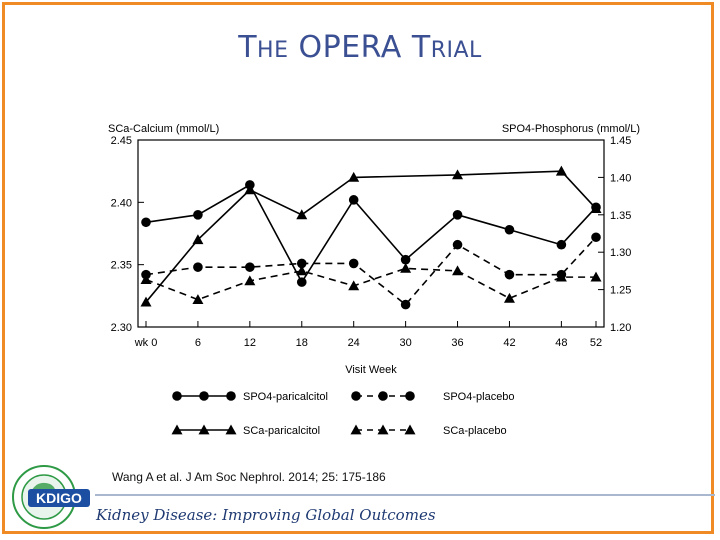  What do you see at coordinates (405, 343) in the screenshot?
I see `x-tick-label: 30` at bounding box center [405, 343].